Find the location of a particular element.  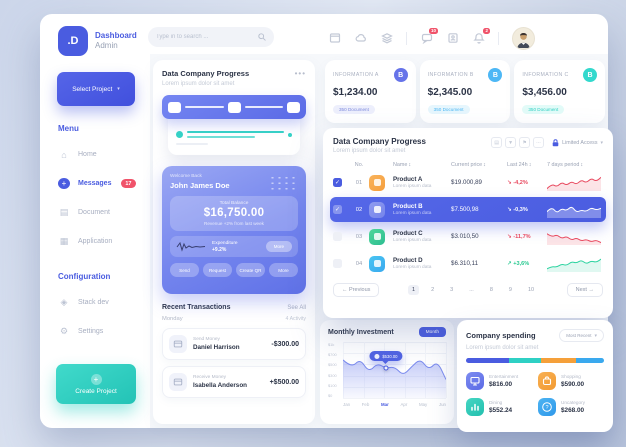

product-sparkline is located at coordinates (574, 183).